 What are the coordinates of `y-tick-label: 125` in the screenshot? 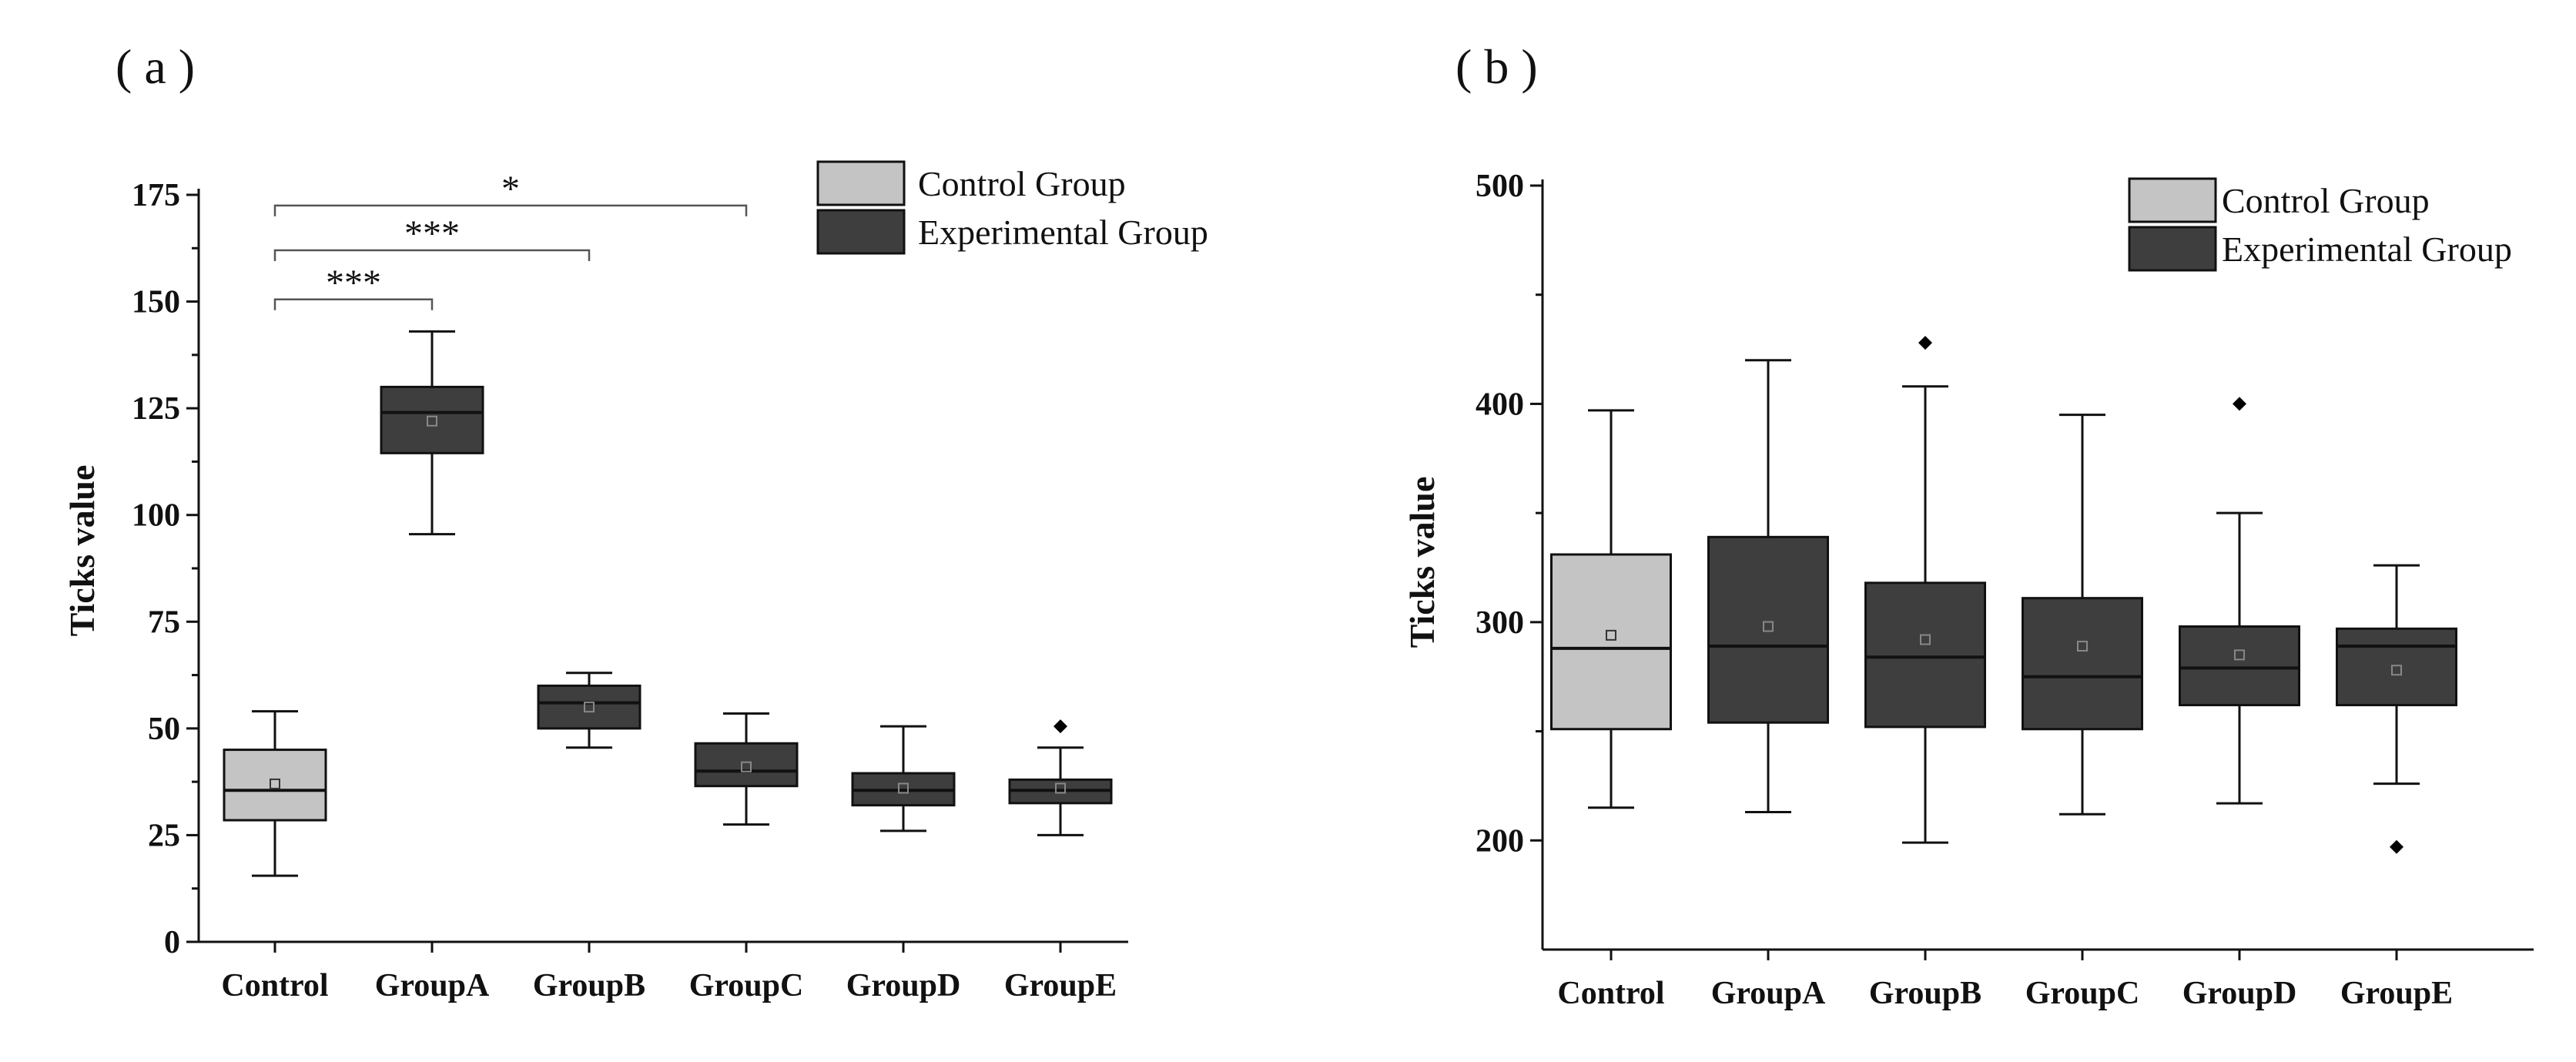 It's located at (156, 409).